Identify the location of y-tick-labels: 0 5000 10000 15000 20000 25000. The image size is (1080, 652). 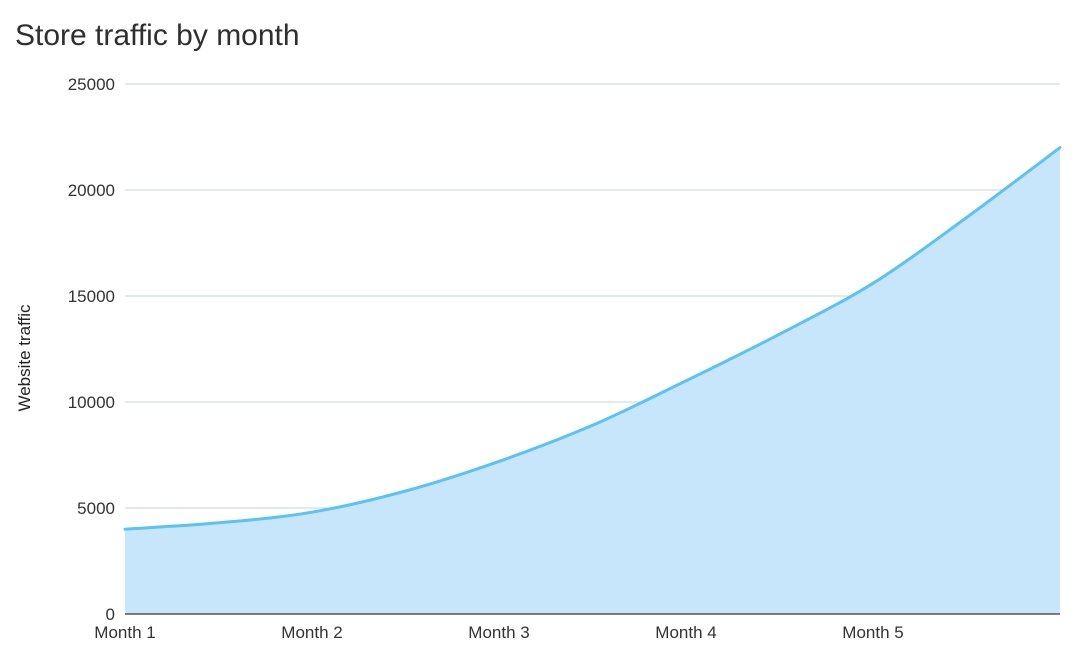
(91, 349).